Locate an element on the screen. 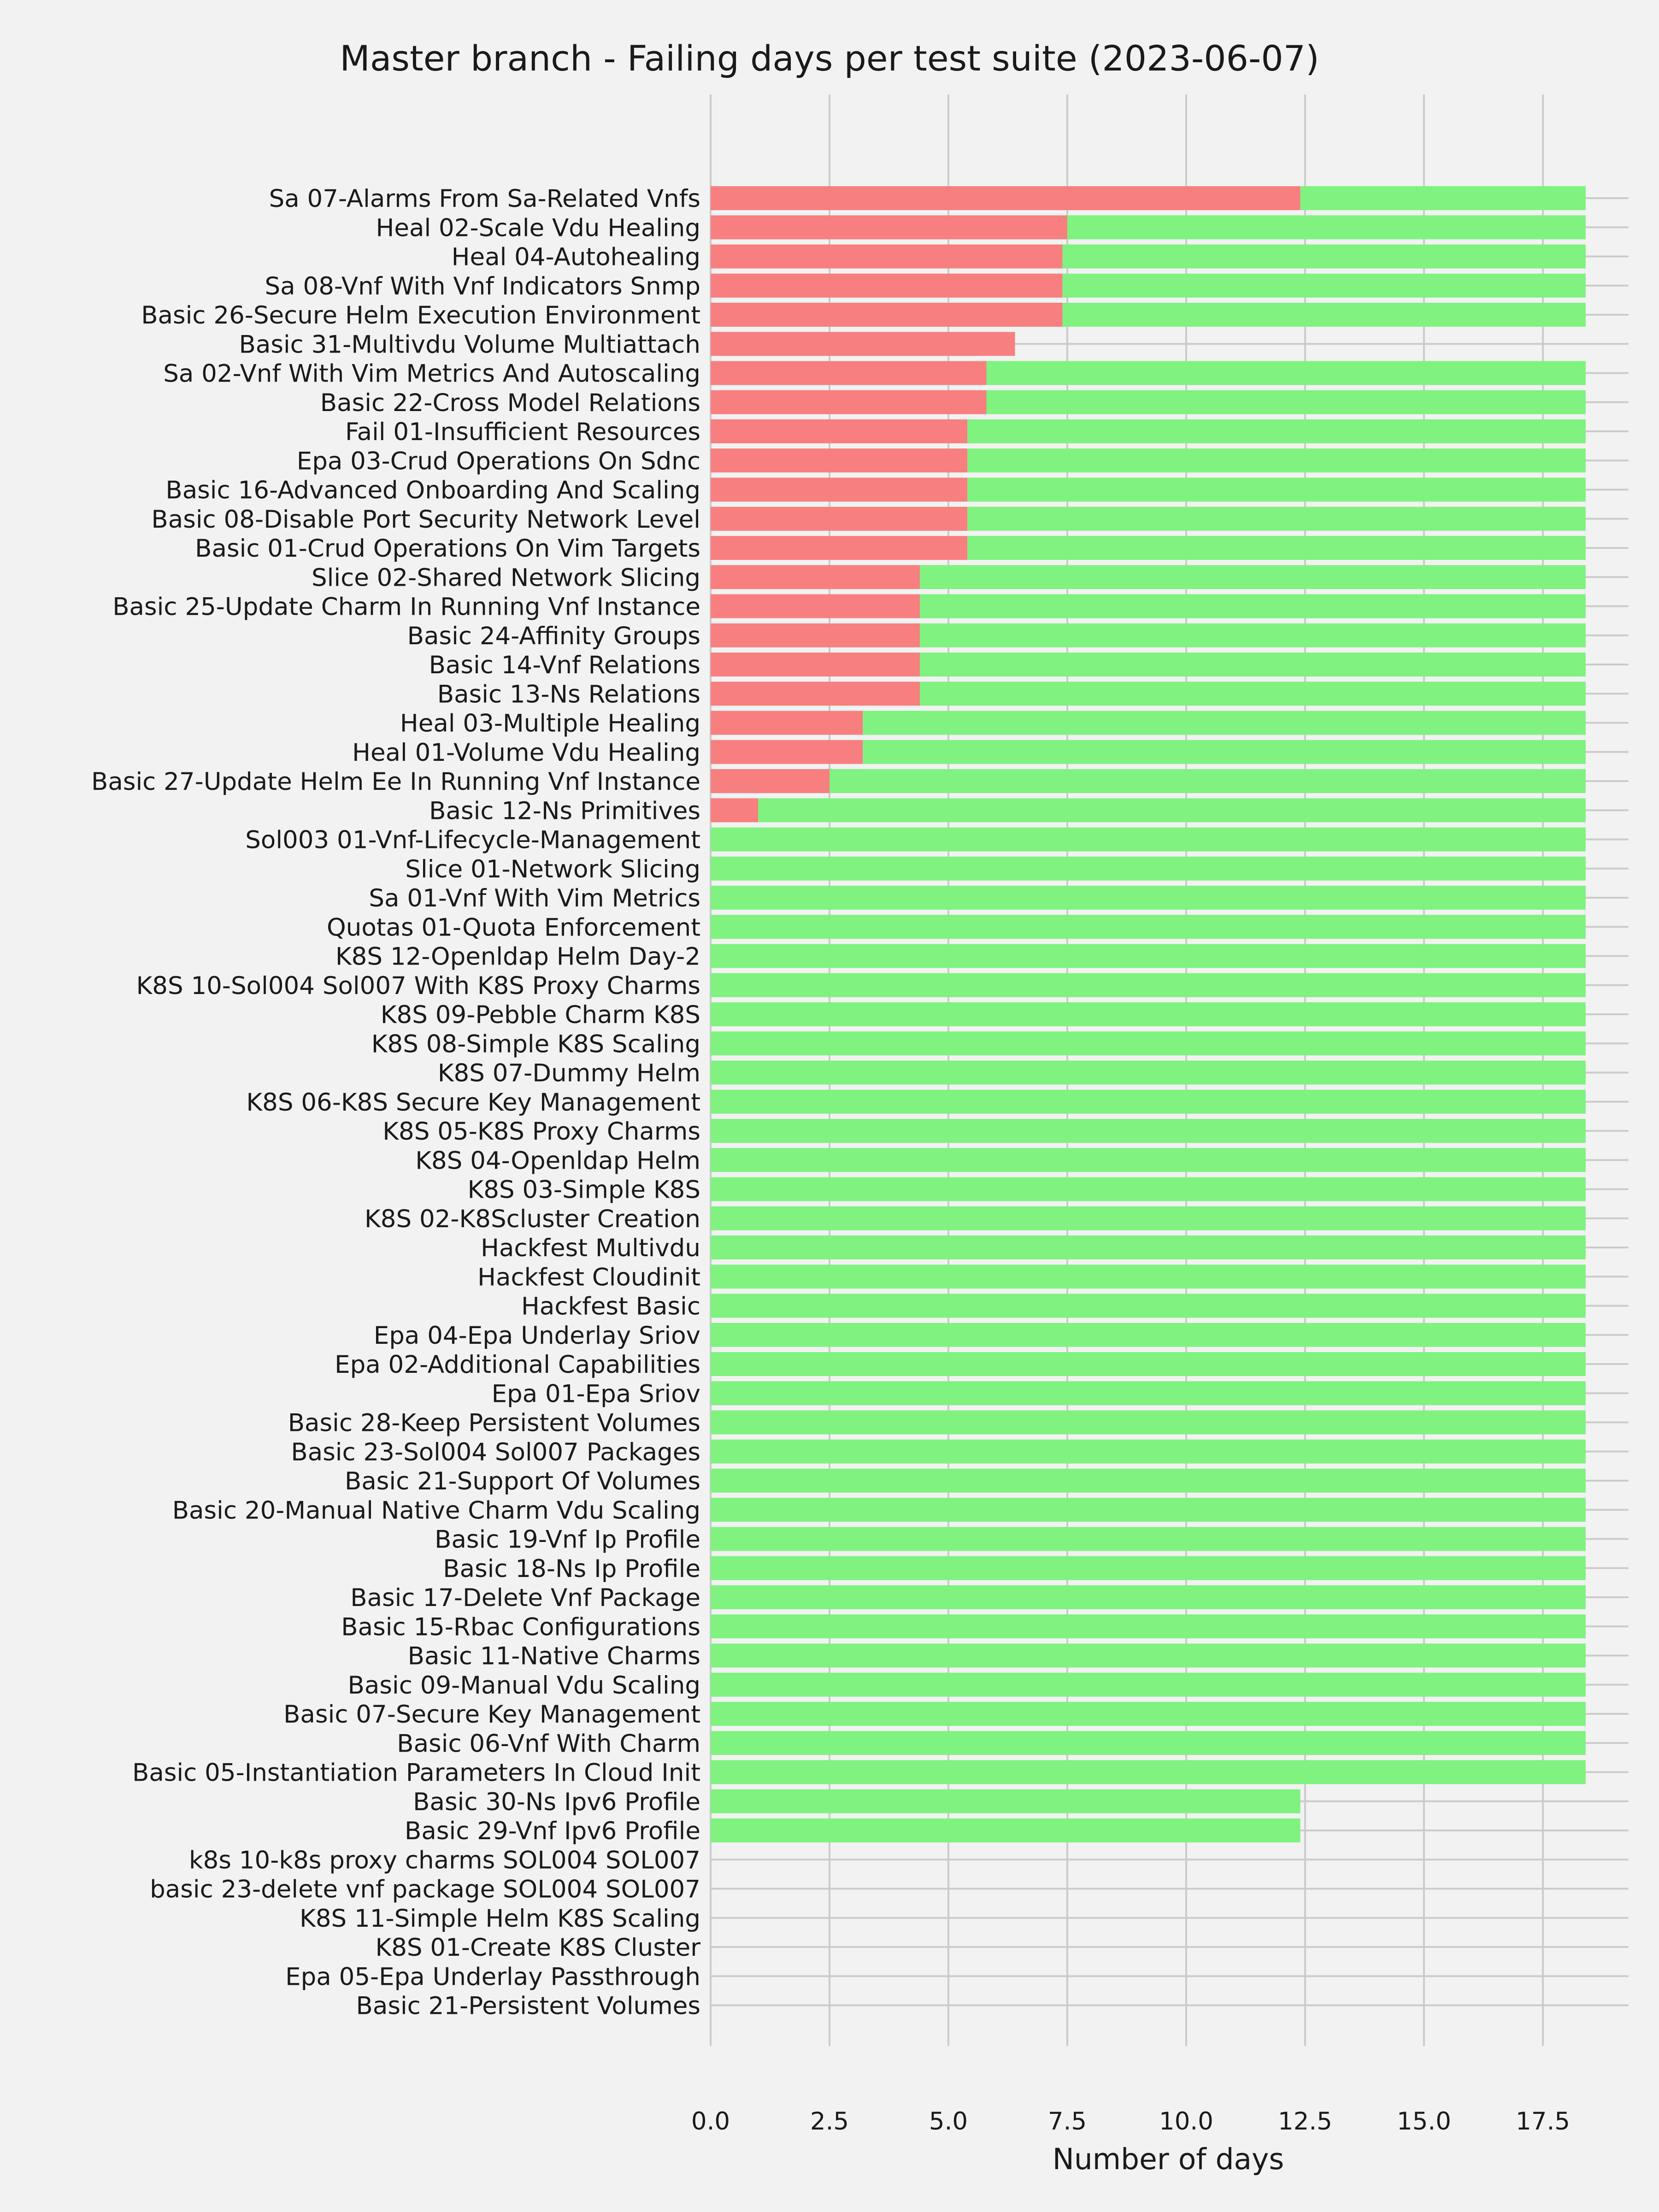 This screenshot has height=2212, width=1659. y-tick-label: Basic 13-Ns Relations is located at coordinates (568, 694).